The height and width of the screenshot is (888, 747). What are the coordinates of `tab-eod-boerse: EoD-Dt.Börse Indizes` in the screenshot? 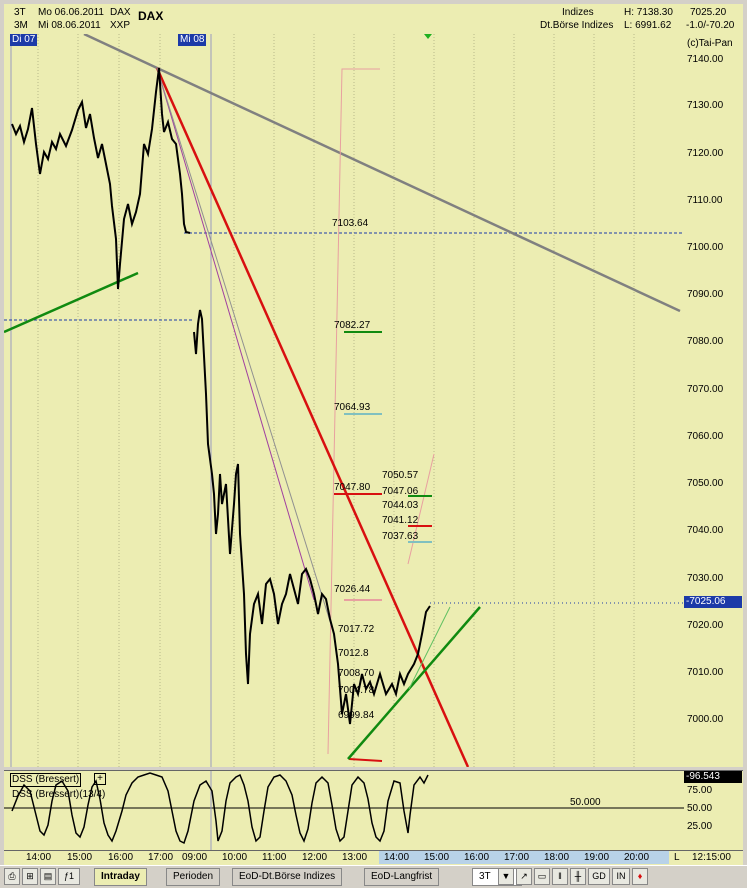 It's located at (287, 877).